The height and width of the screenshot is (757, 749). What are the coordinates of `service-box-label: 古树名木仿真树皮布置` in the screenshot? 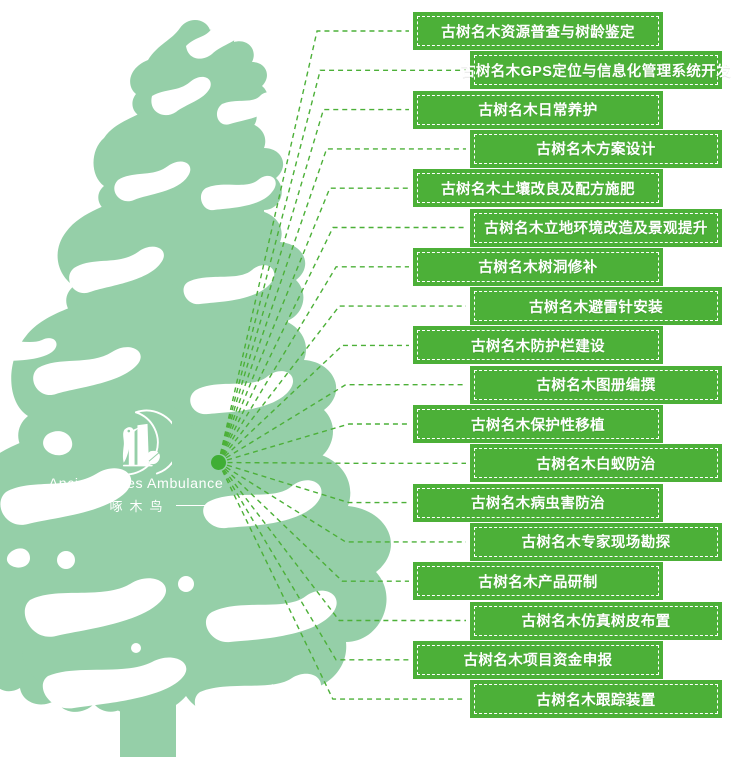 It's located at (596, 622).